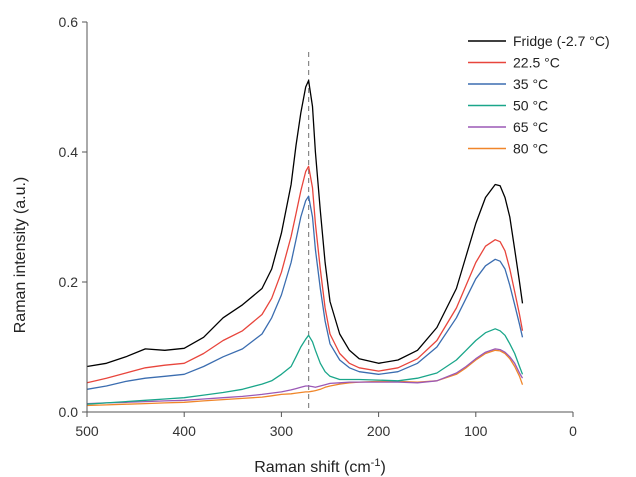 The height and width of the screenshot is (477, 636). I want to click on legend-label: 35 °C, so click(530, 84).